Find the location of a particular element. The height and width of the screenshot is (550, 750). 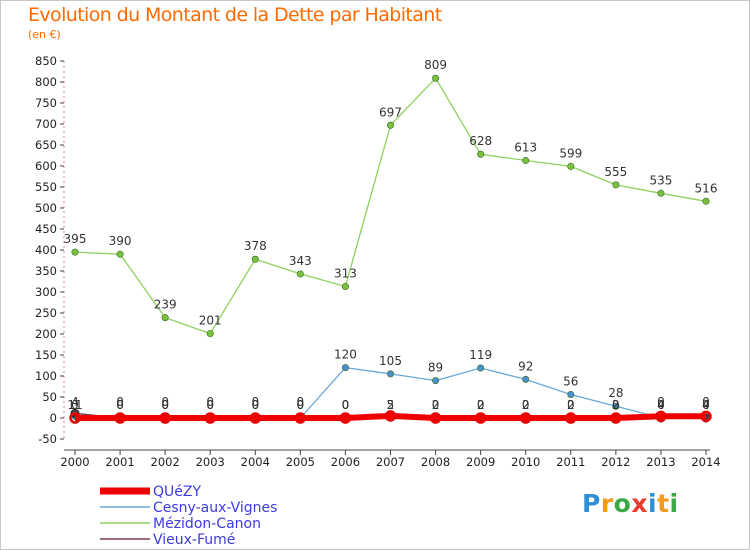

x-tick-label: 2001 is located at coordinates (119, 462).